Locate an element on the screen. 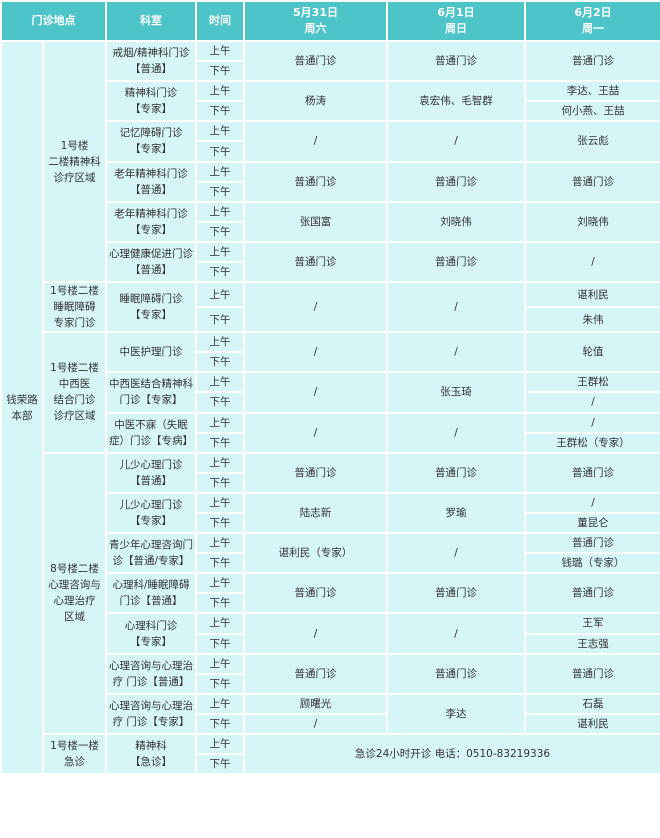  day-date: 5月31日 is located at coordinates (315, 12).